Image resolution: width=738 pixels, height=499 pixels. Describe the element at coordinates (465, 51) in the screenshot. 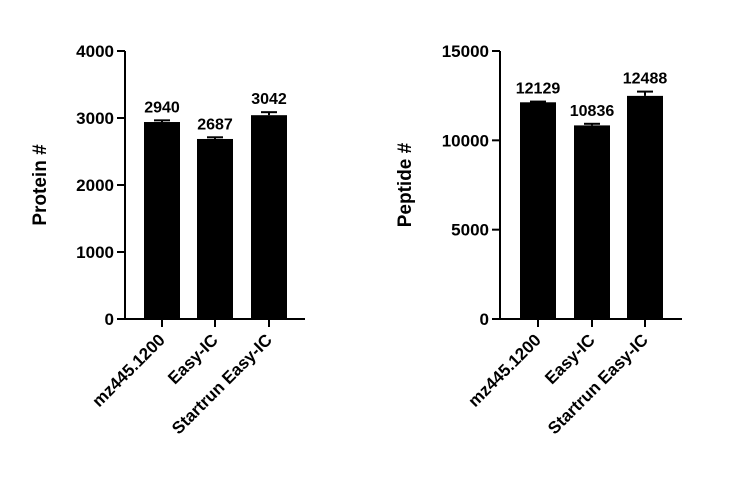

I see `y-tick-label: 15000` at that location.